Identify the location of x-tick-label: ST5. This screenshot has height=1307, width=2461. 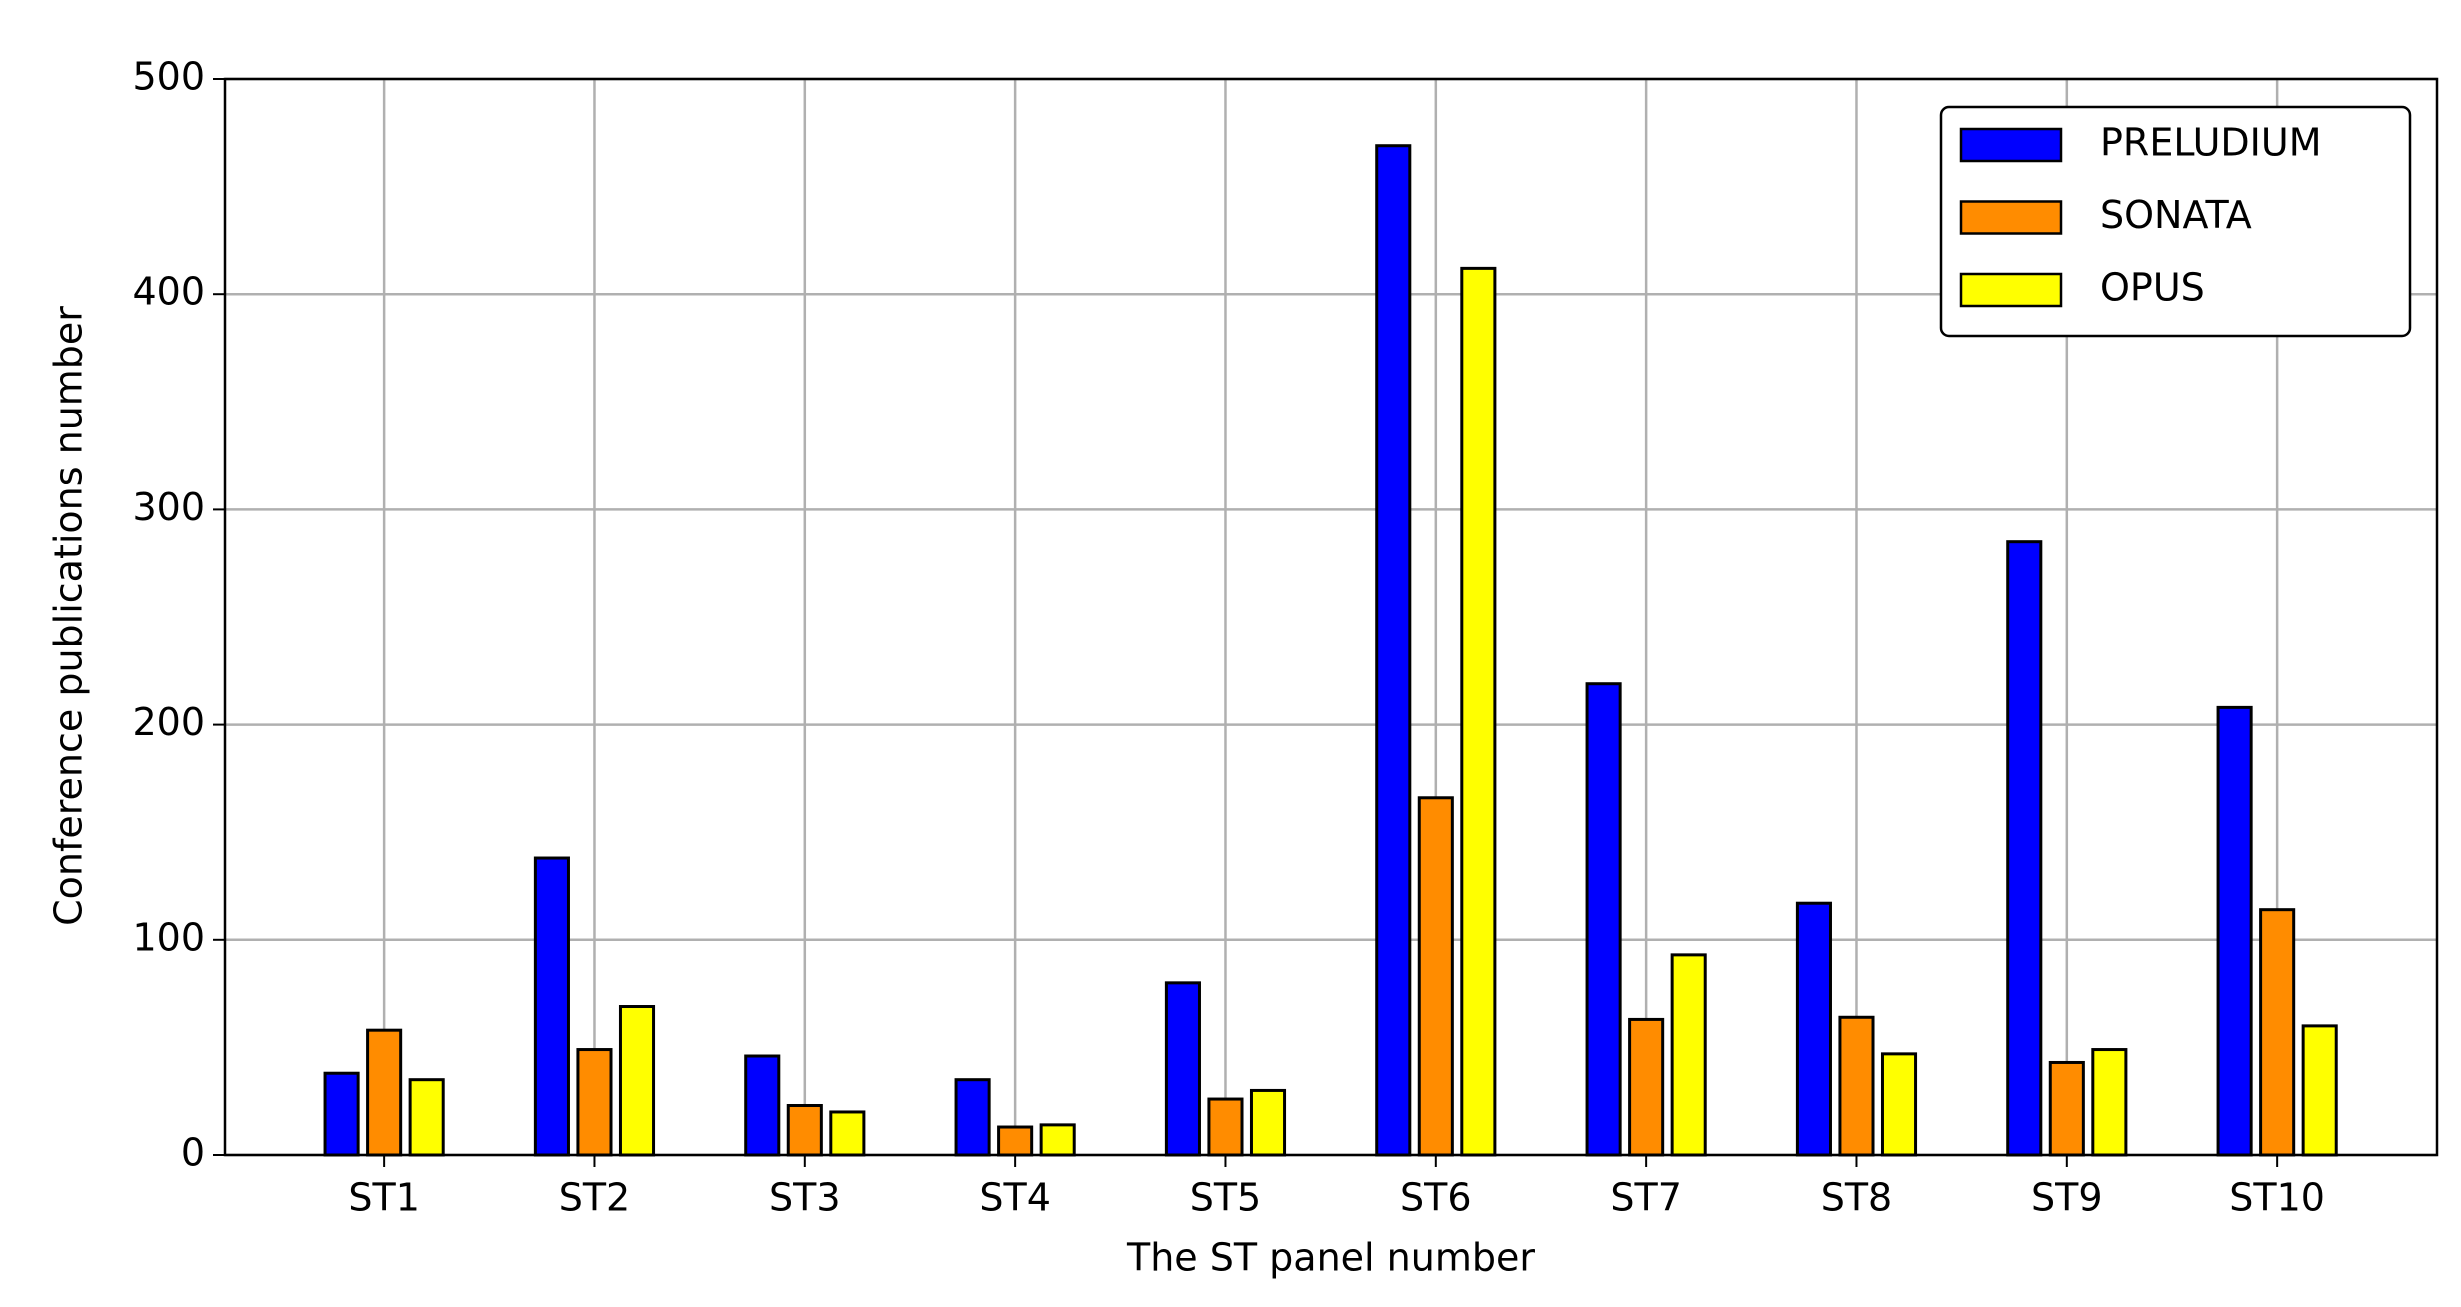
(1226, 1198).